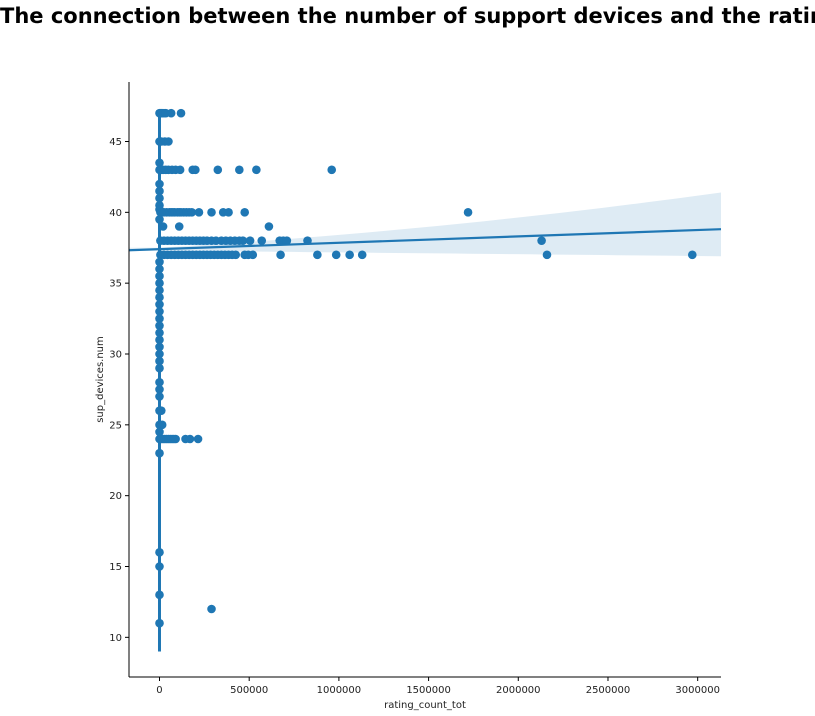 This screenshot has height=716, width=815. I want to click on y-tick-label: 35, so click(115, 284).